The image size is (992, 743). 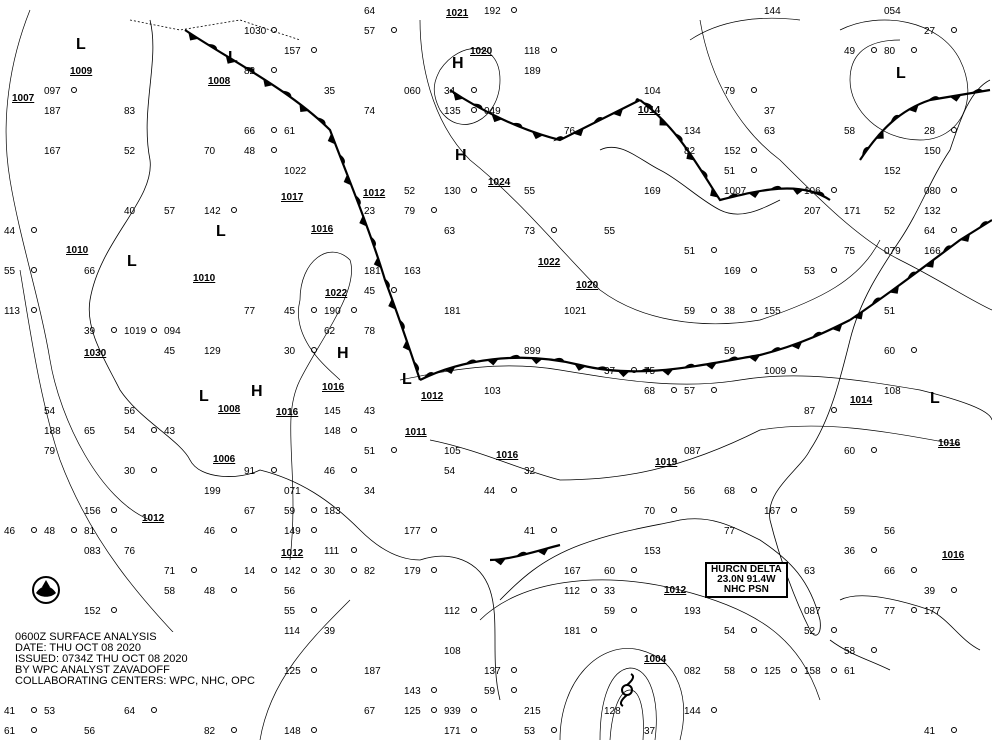 What do you see at coordinates (746, 569) in the screenshot?
I see `hurricane-name: HURCN DELTA` at bounding box center [746, 569].